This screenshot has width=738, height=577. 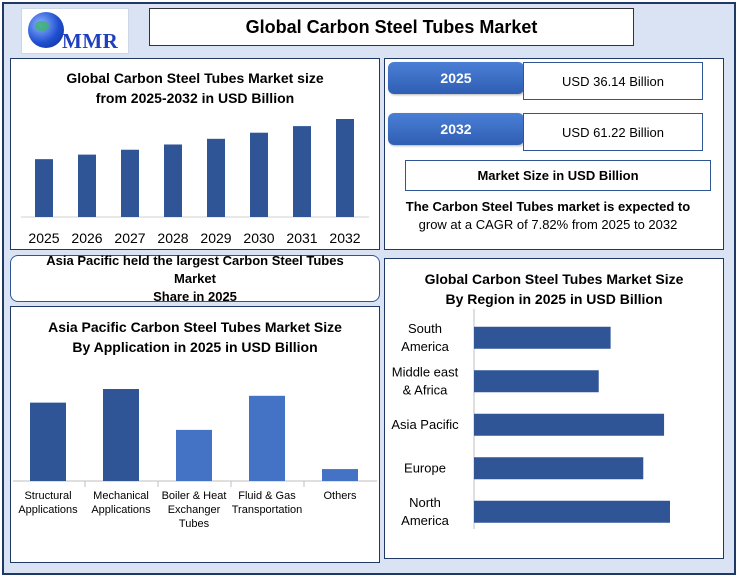 I want to click on bar-2028, so click(x=173, y=180).